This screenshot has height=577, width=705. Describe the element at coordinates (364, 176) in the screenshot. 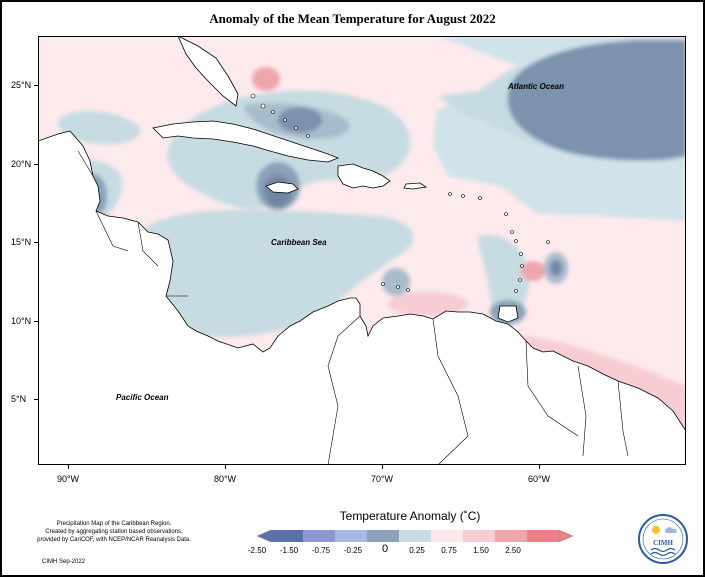

I see `hispaniola` at that location.